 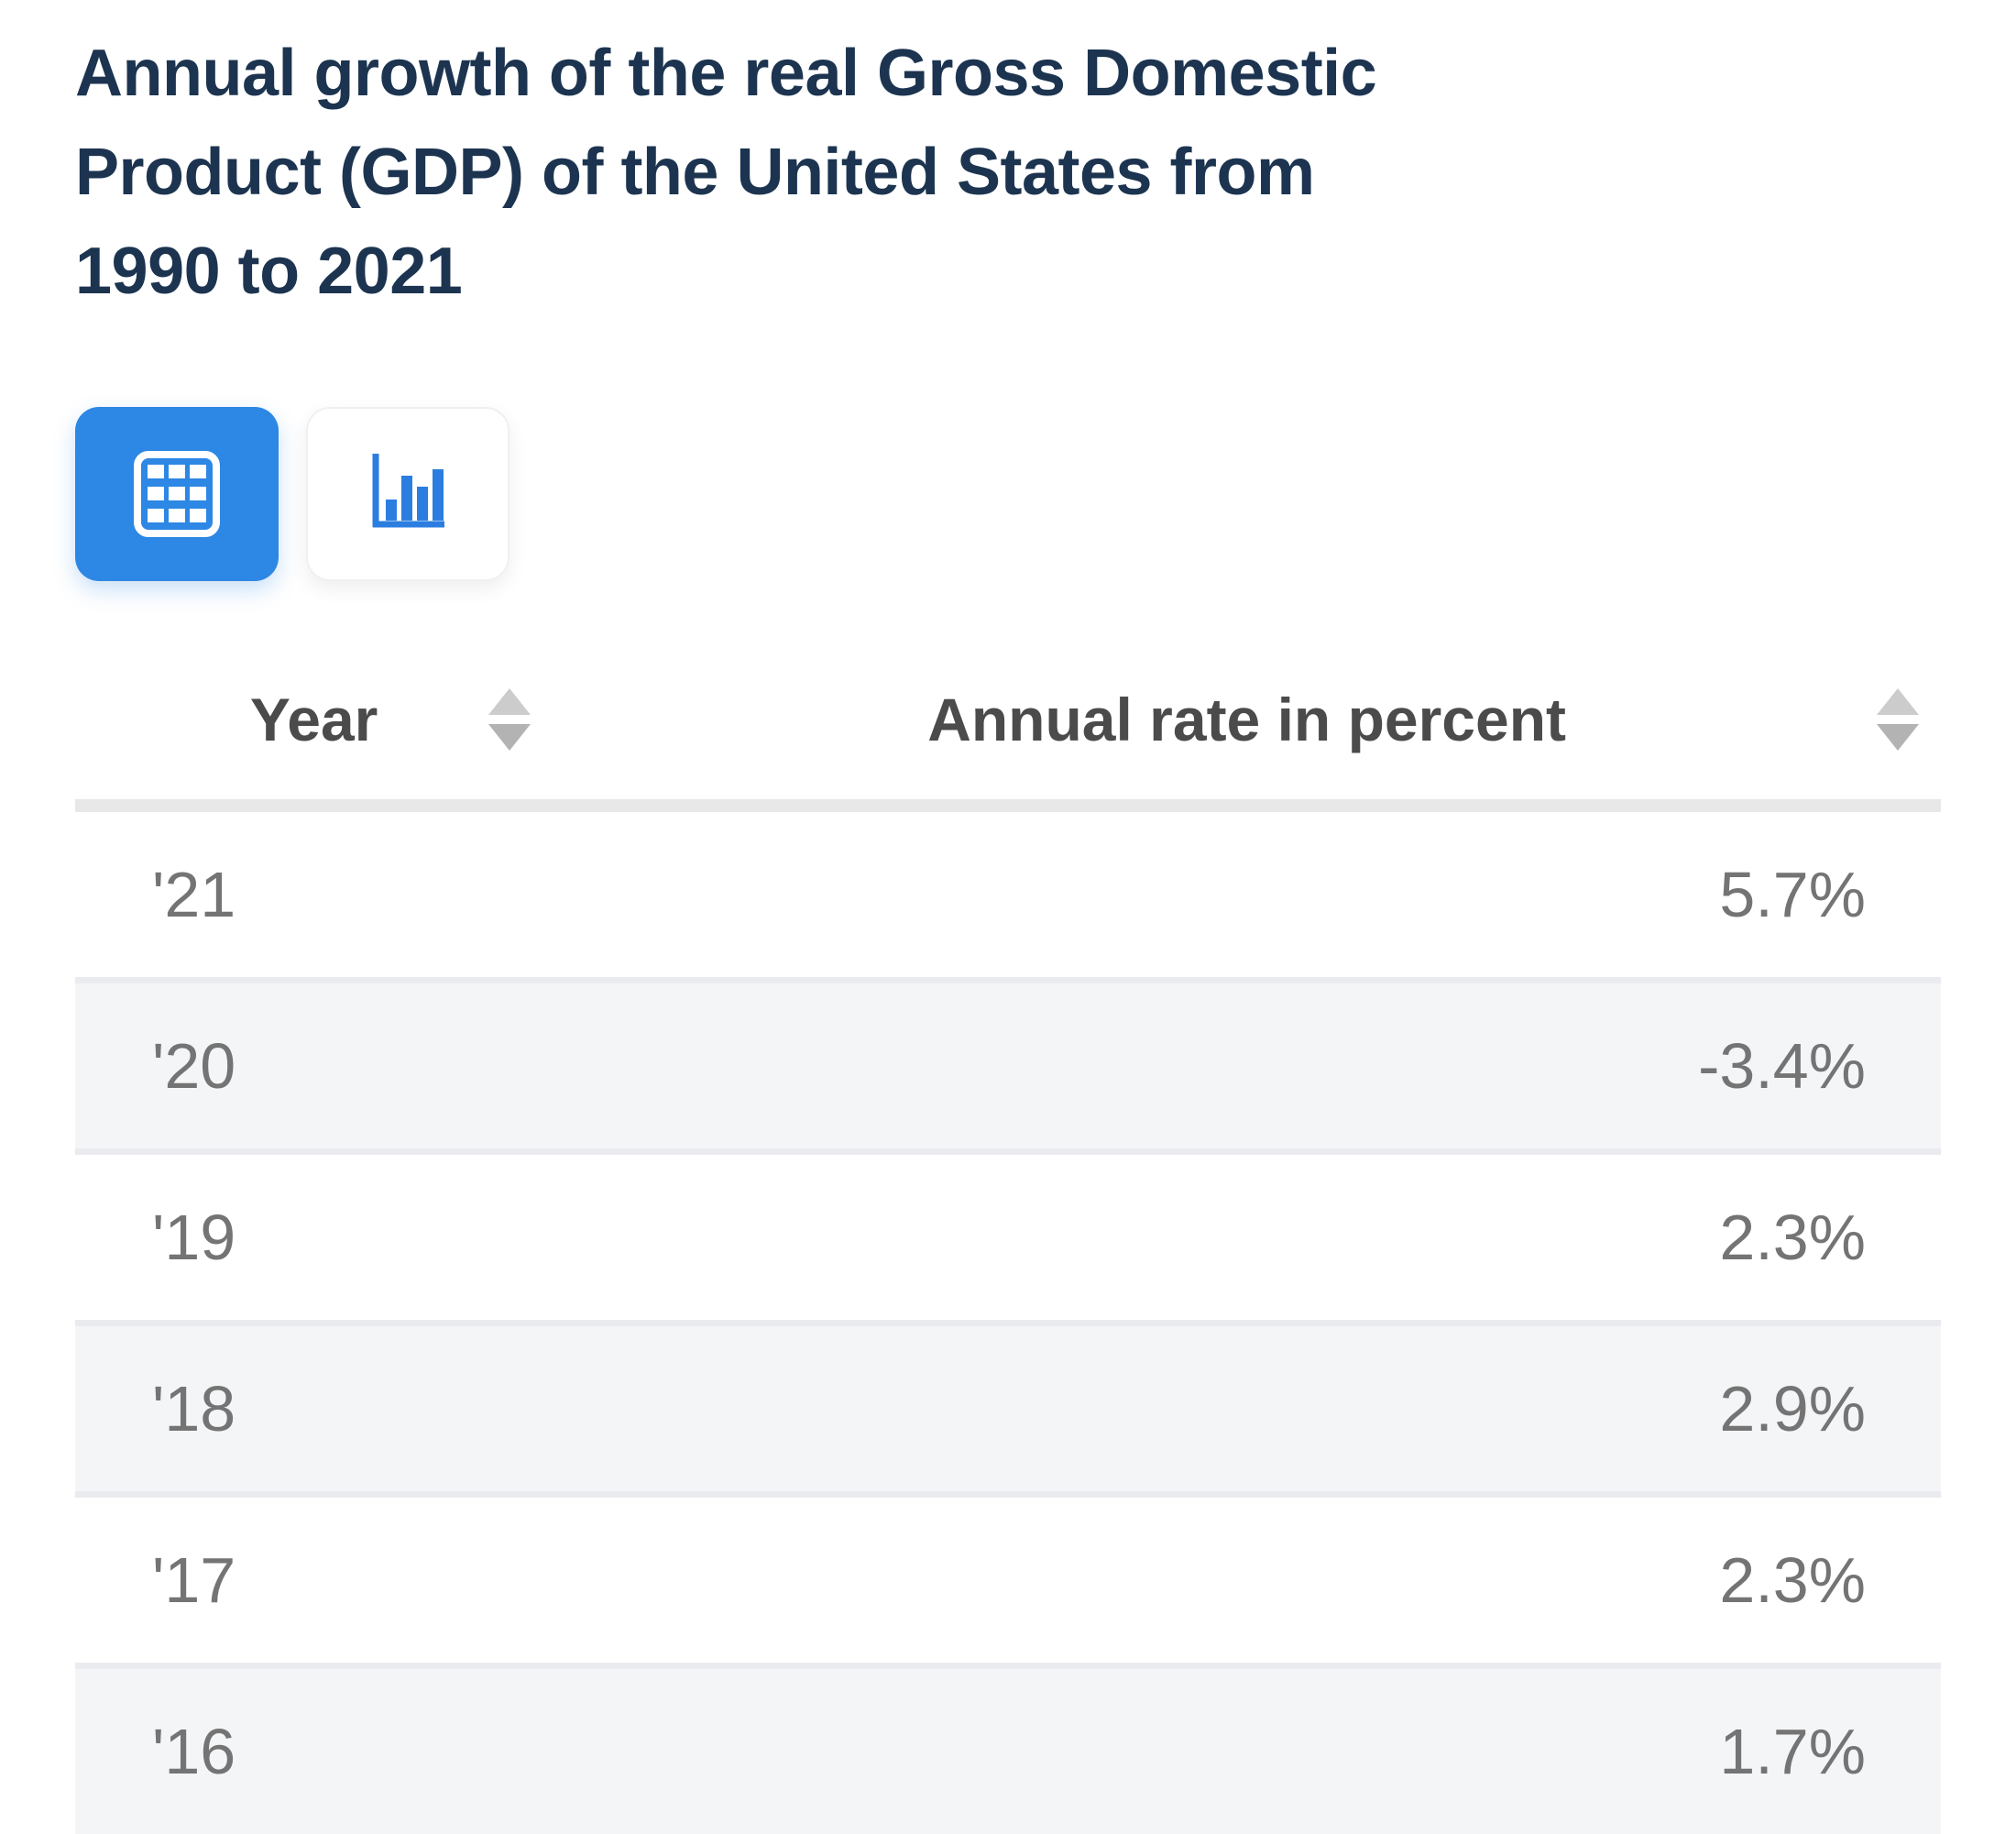 I want to click on value-cell: 5.7%, so click(x=1792, y=894).